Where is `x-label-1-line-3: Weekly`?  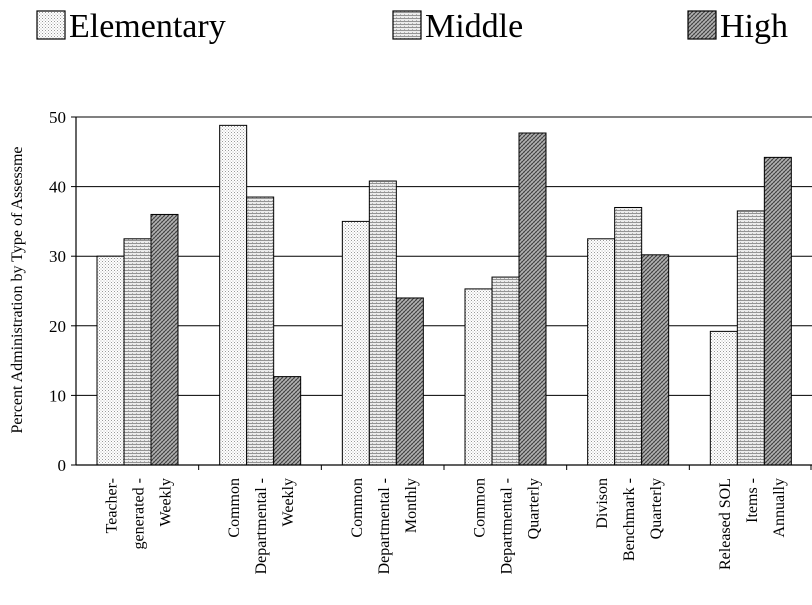
x-label-1-line-3: Weekly is located at coordinates (166, 502).